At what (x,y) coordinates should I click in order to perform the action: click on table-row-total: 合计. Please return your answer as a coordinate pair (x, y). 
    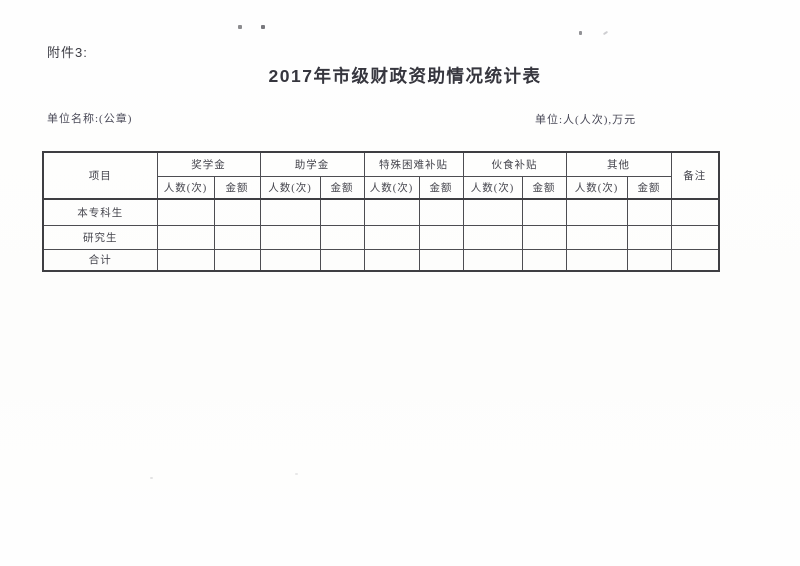
    Looking at the image, I should click on (381, 260).